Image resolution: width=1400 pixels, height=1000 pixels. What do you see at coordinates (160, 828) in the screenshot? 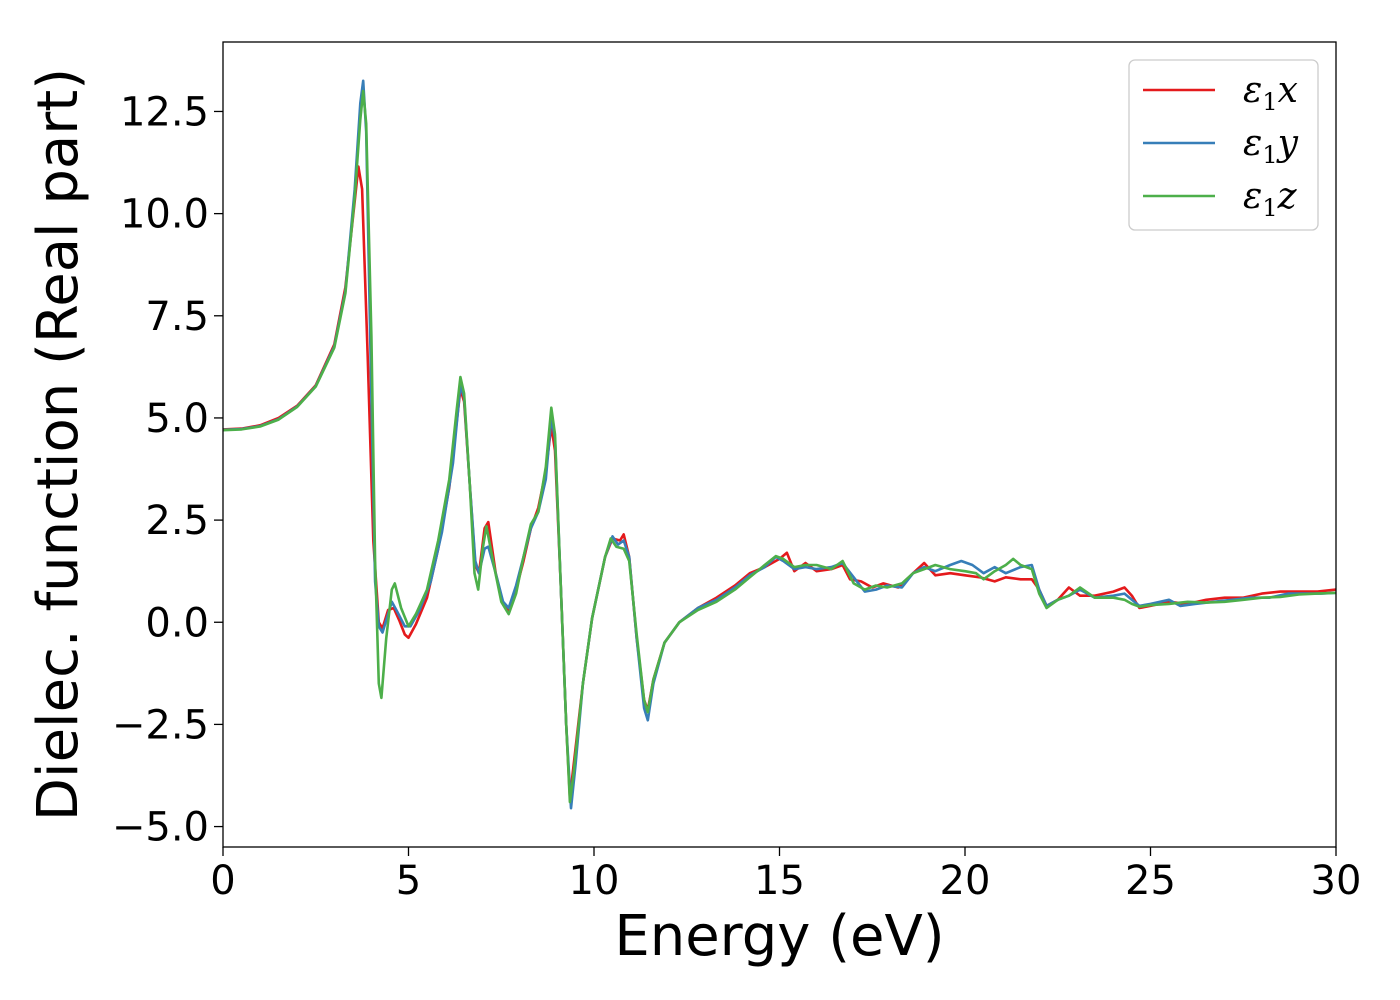
I see `y-tick-label: −5.0` at bounding box center [160, 828].